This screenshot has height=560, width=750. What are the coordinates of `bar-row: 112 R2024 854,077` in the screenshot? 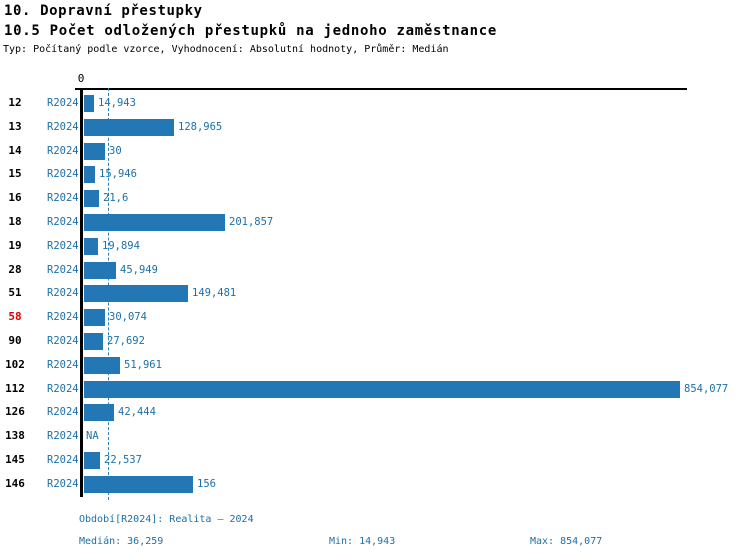 It's located at (375, 389).